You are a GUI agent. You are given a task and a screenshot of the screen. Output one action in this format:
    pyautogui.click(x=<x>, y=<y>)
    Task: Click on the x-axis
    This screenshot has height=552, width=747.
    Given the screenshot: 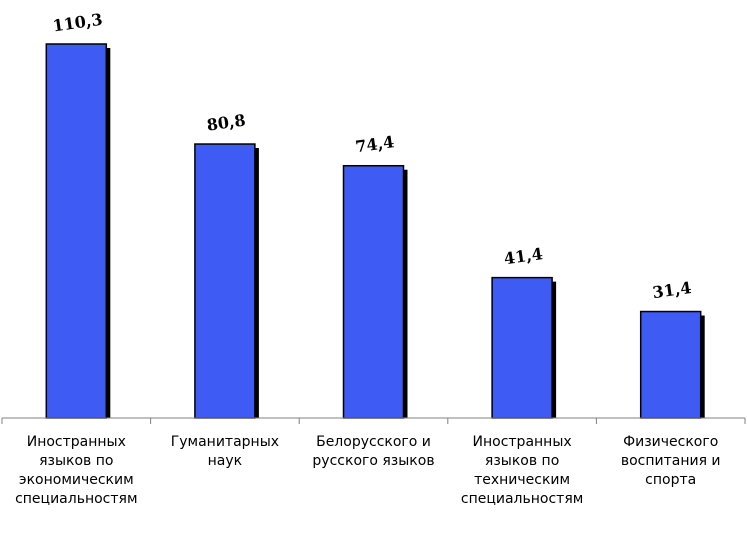 What is the action you would take?
    pyautogui.click(x=373, y=420)
    